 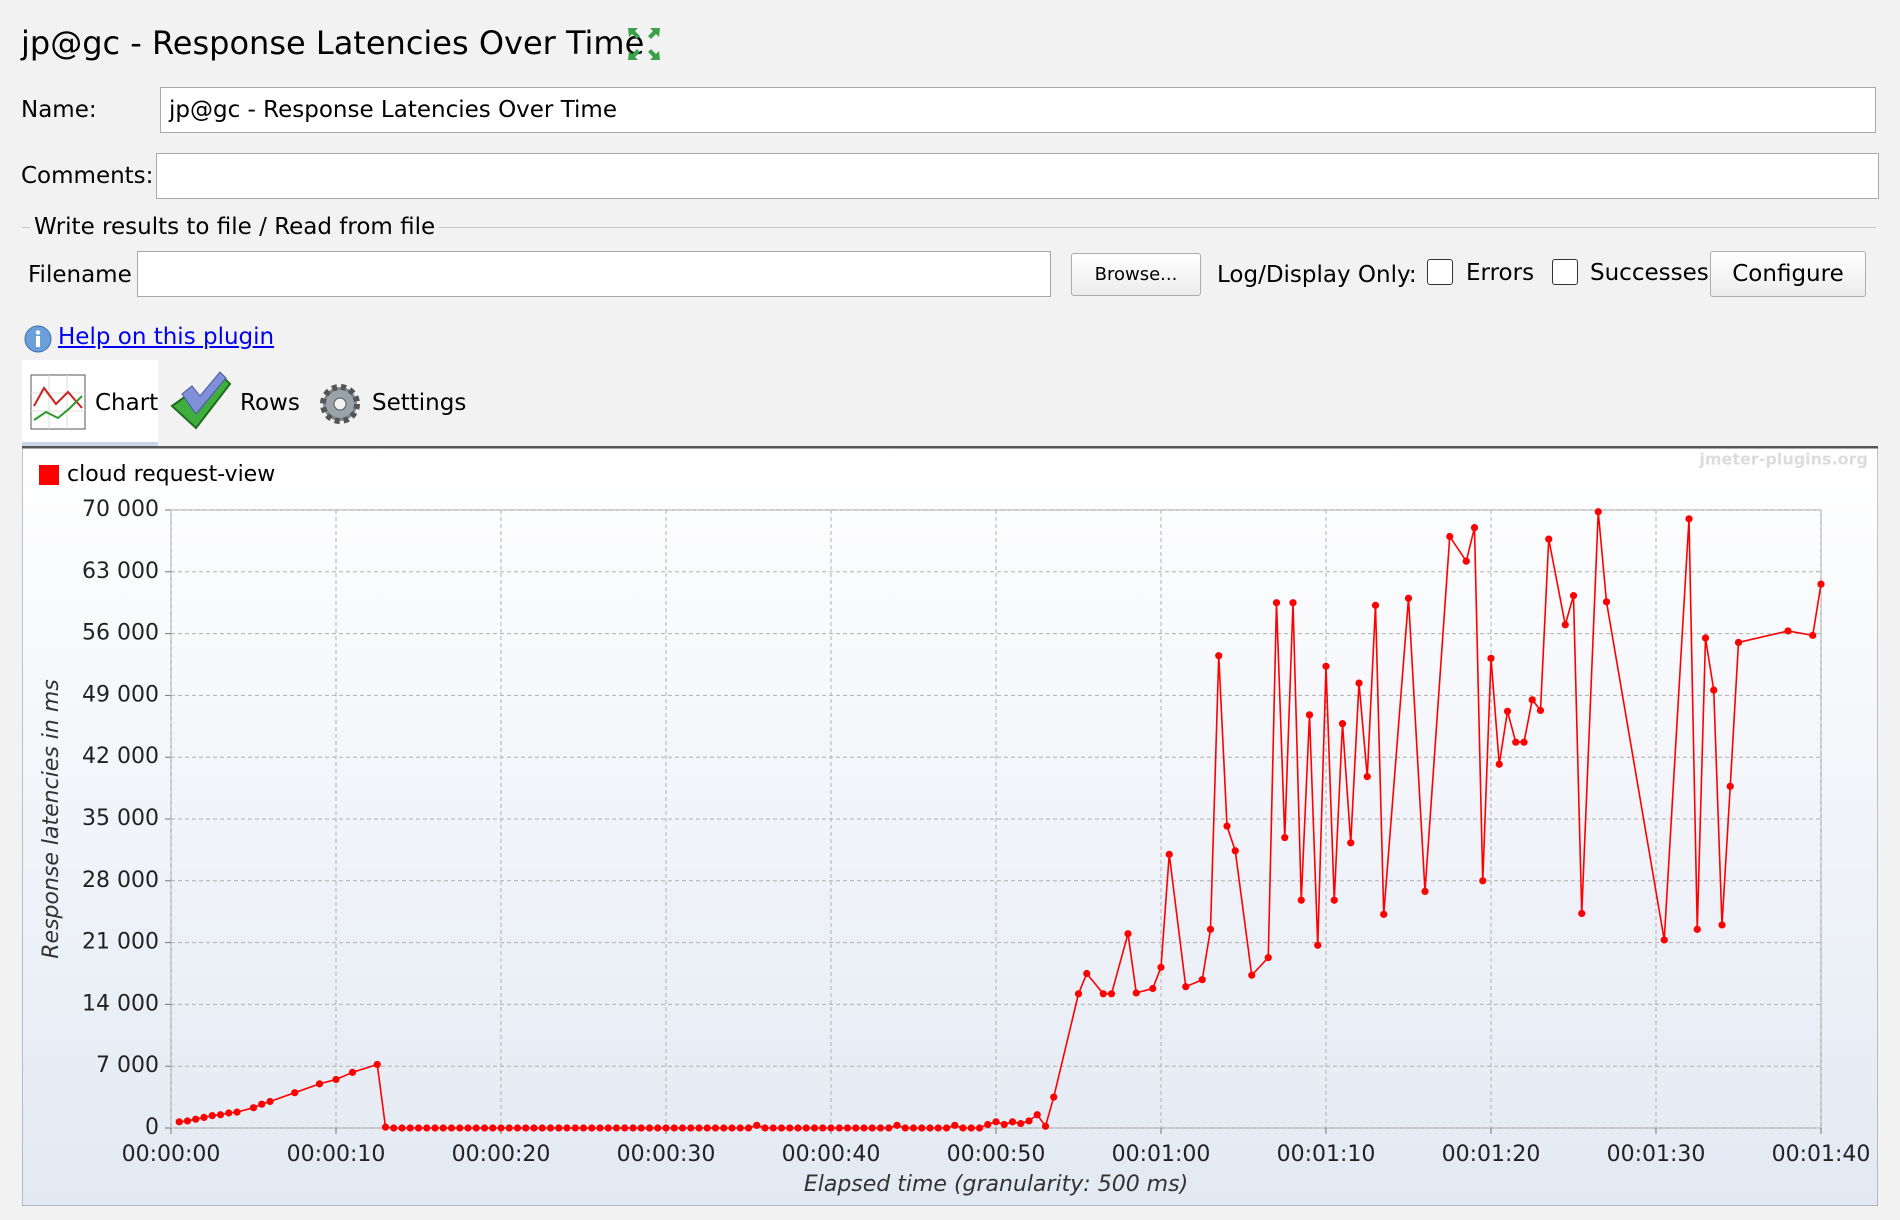 I want to click on y-tick-label: 7 000, so click(x=127, y=1065).